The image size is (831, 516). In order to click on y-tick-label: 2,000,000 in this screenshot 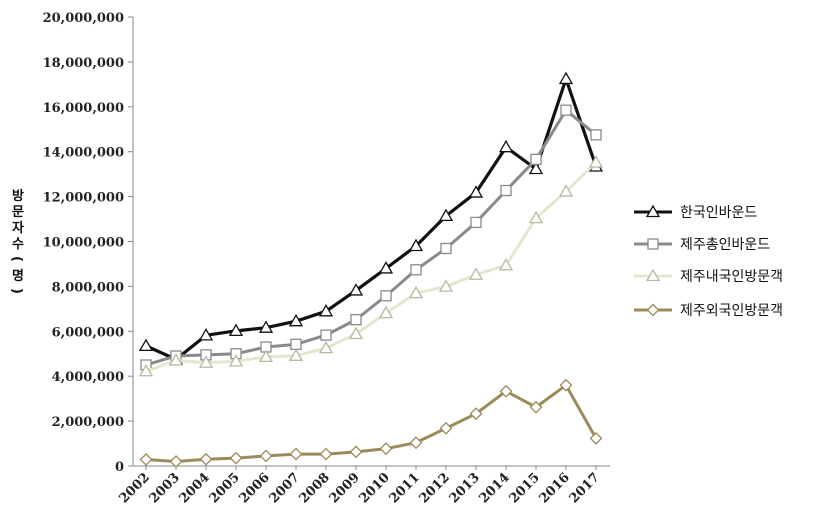, I will do `click(88, 422)`.